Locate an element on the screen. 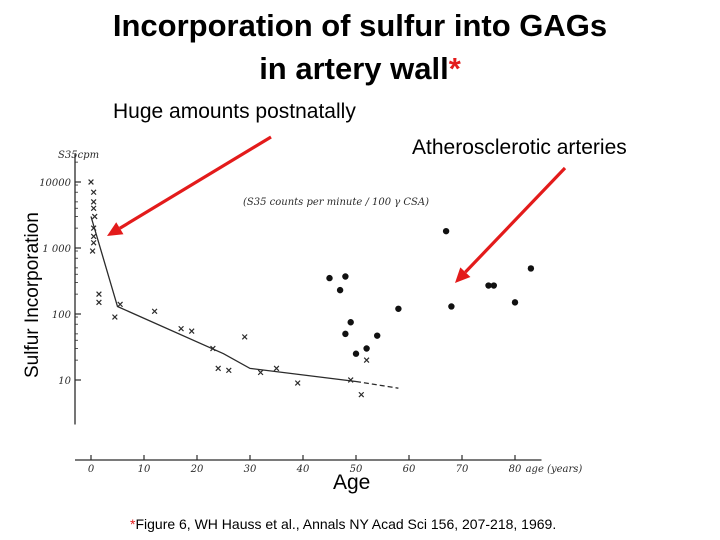 The width and height of the screenshot is (720, 540). slide-title-line1: Incorporation of sulfur into GAGs is located at coordinates (360, 26).